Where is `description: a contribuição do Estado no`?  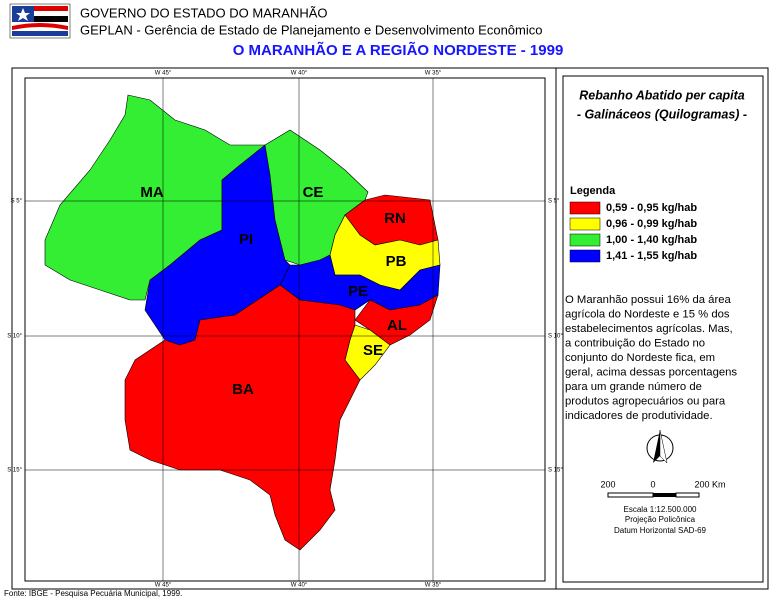
description: a contribuição do Estado no is located at coordinates (635, 343).